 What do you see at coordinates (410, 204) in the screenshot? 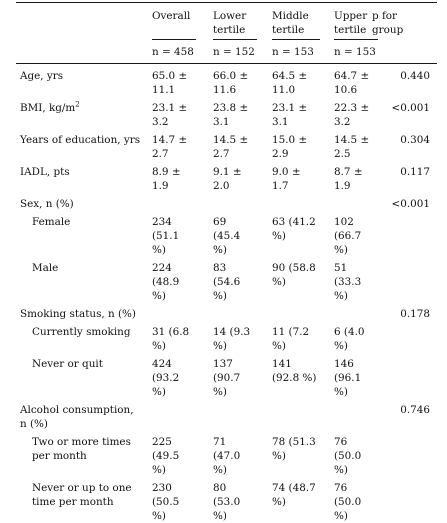
I see `p-value: <0.001` at bounding box center [410, 204].